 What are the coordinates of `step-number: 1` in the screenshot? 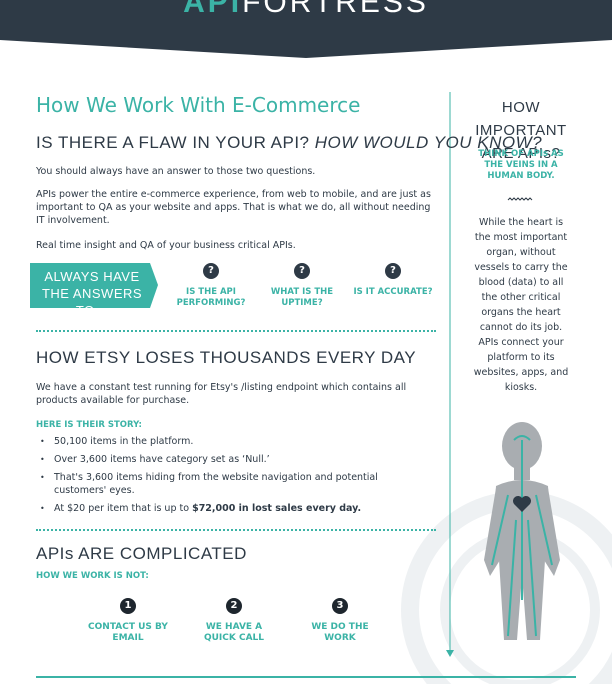 It's located at (128, 606).